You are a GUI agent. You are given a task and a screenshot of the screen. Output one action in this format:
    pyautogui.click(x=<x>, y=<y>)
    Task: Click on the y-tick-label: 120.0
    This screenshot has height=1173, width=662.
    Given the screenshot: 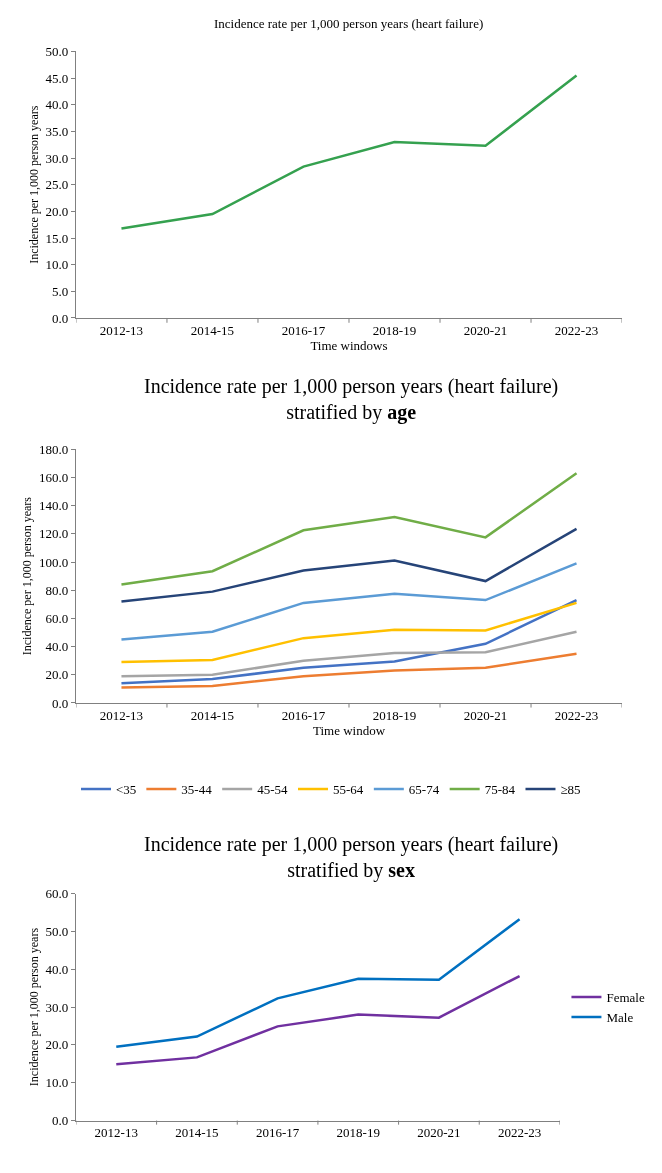 What is the action you would take?
    pyautogui.click(x=54, y=534)
    